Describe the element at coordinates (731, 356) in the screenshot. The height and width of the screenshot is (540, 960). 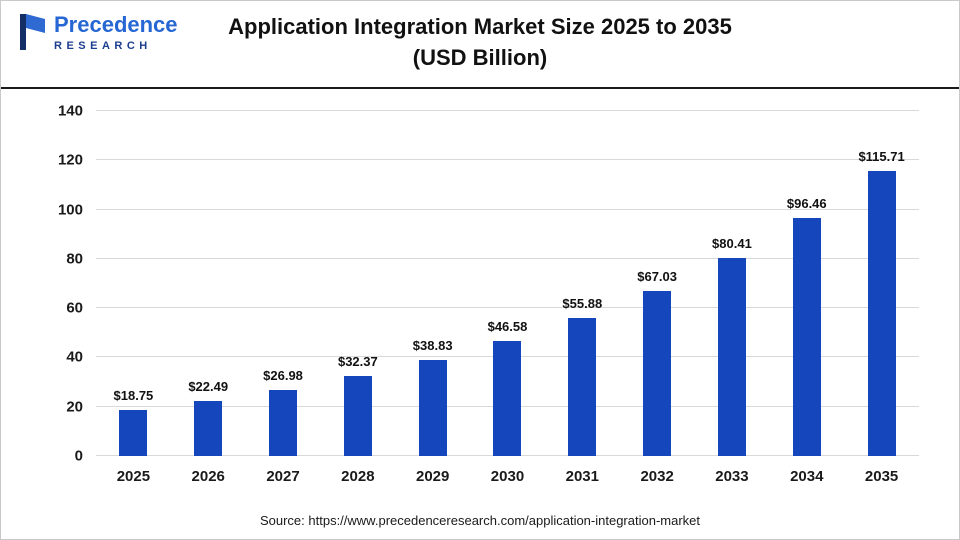
I see `bar-2033` at that location.